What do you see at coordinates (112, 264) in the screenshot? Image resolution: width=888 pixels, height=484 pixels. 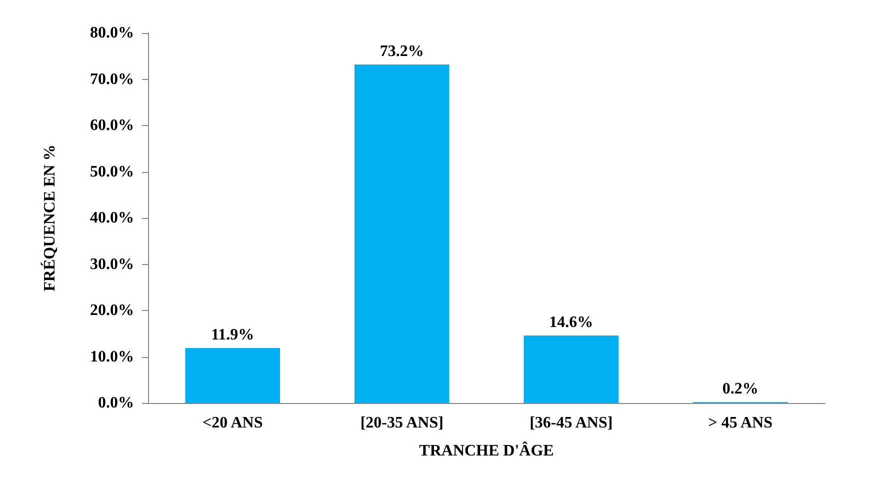 I see `y-tick-label: 30.0%` at bounding box center [112, 264].